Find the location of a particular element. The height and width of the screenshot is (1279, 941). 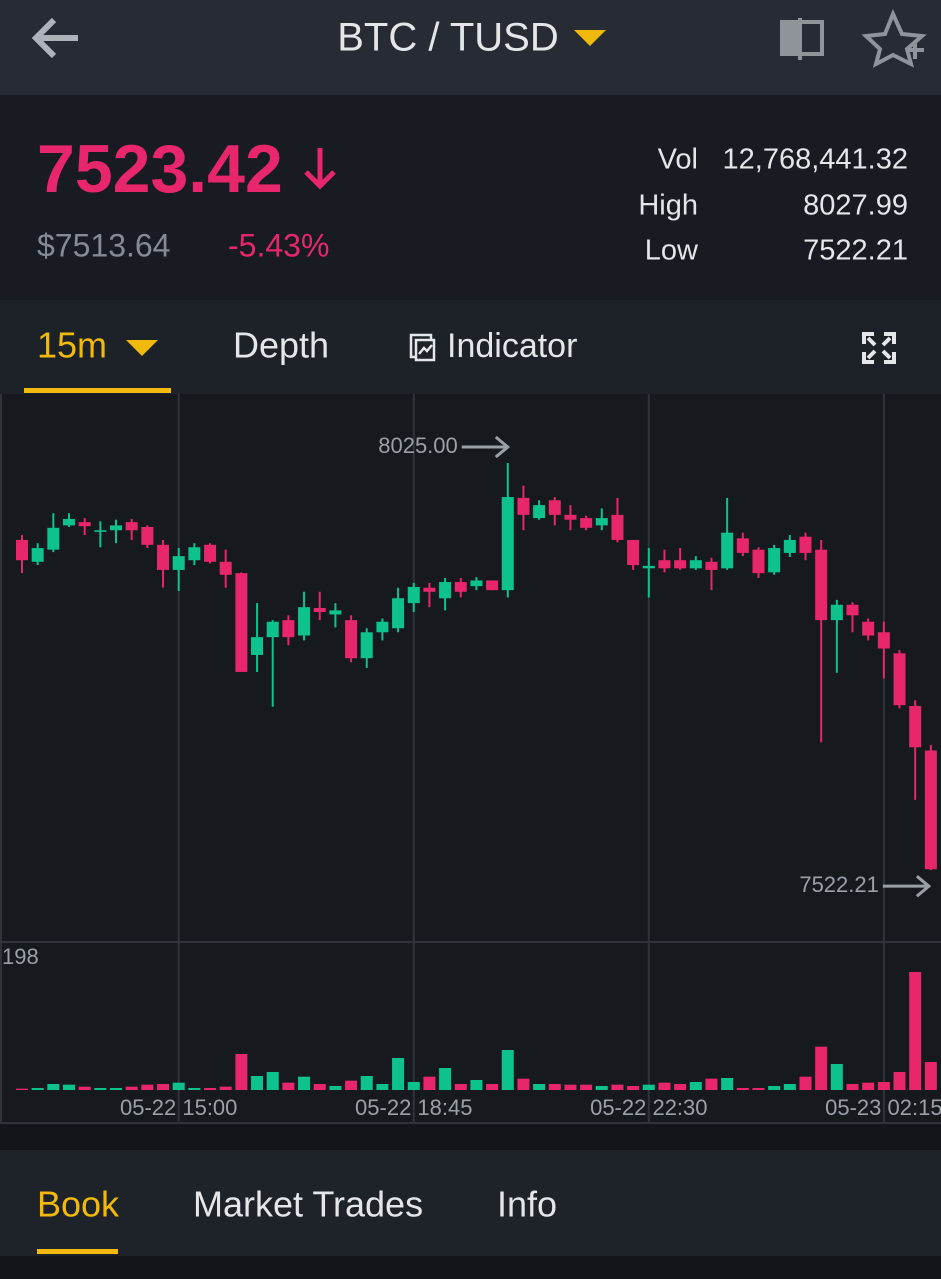

pair-title: BTC / TUSD is located at coordinates (448, 38).